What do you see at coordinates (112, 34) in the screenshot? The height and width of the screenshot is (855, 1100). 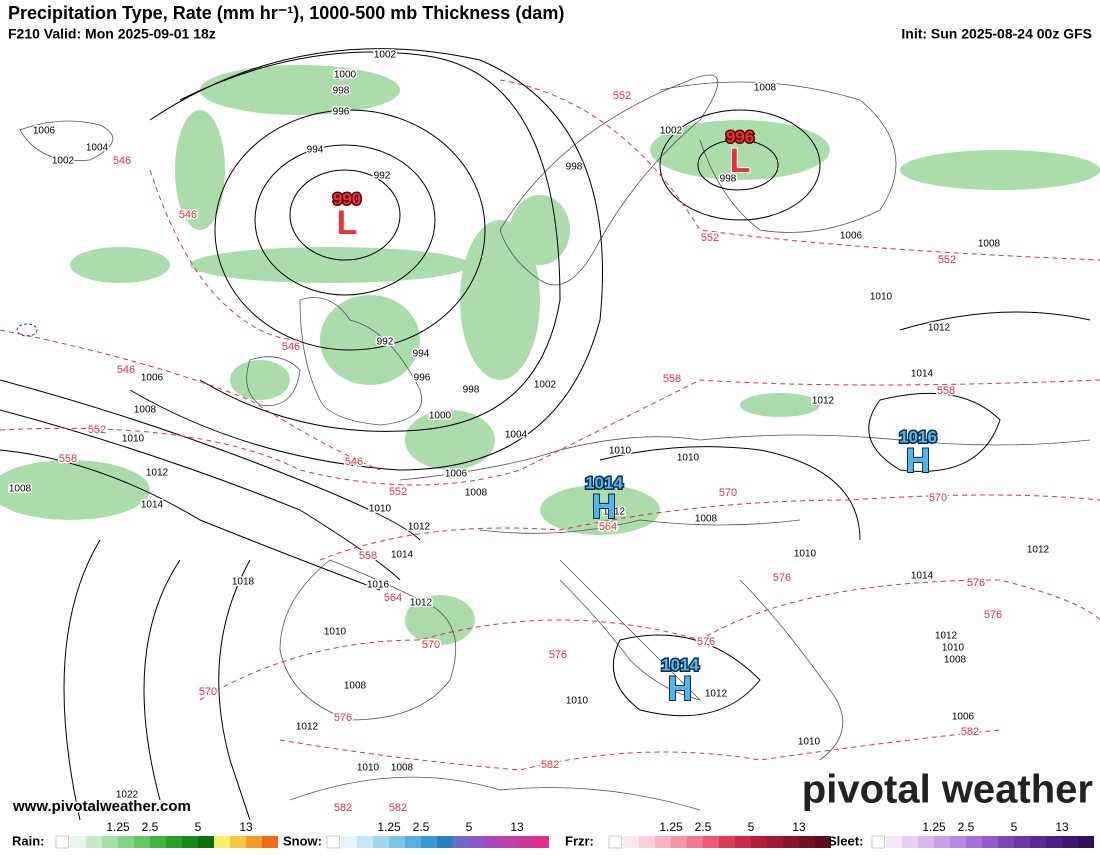 I see `valid-time: F210 Valid: Mon 2025-09-01 18z` at bounding box center [112, 34].